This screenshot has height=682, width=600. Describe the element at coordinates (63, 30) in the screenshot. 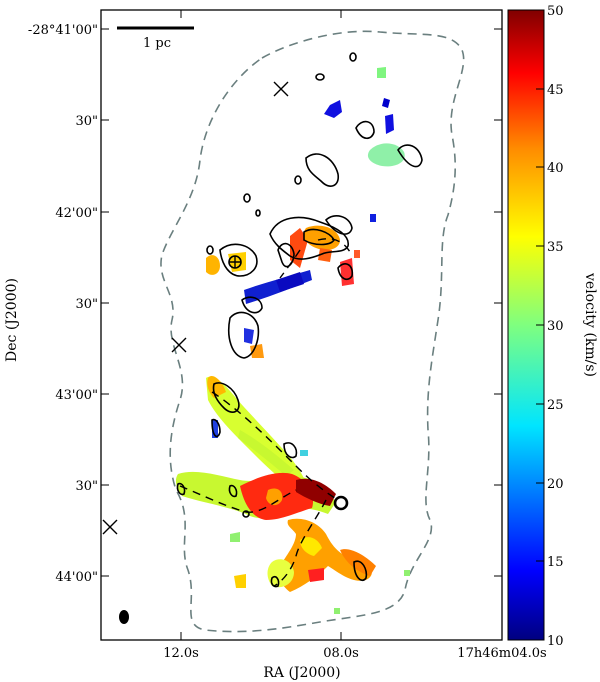

I see `y-tick-label: -28°41'00"` at that location.